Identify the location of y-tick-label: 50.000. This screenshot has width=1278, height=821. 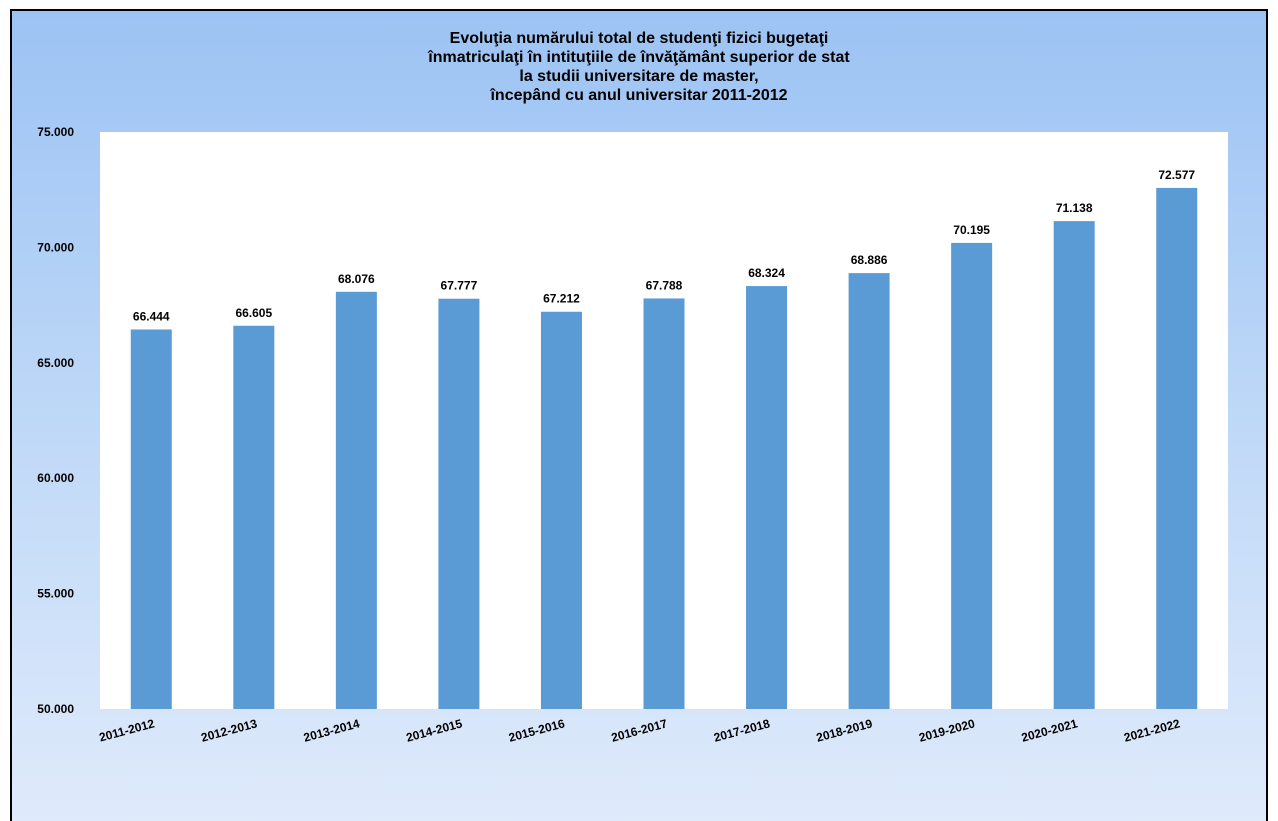
(55, 709).